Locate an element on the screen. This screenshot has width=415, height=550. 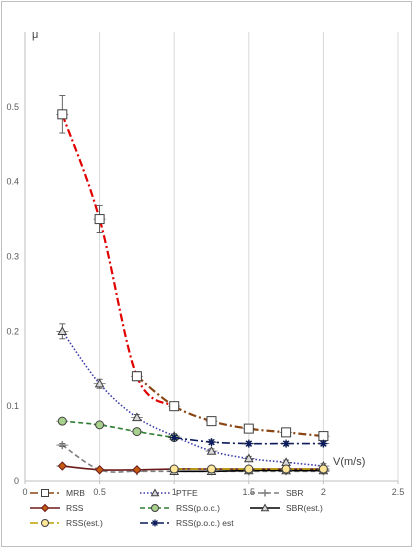
legend-label: RSS(est.) is located at coordinates (84, 523).